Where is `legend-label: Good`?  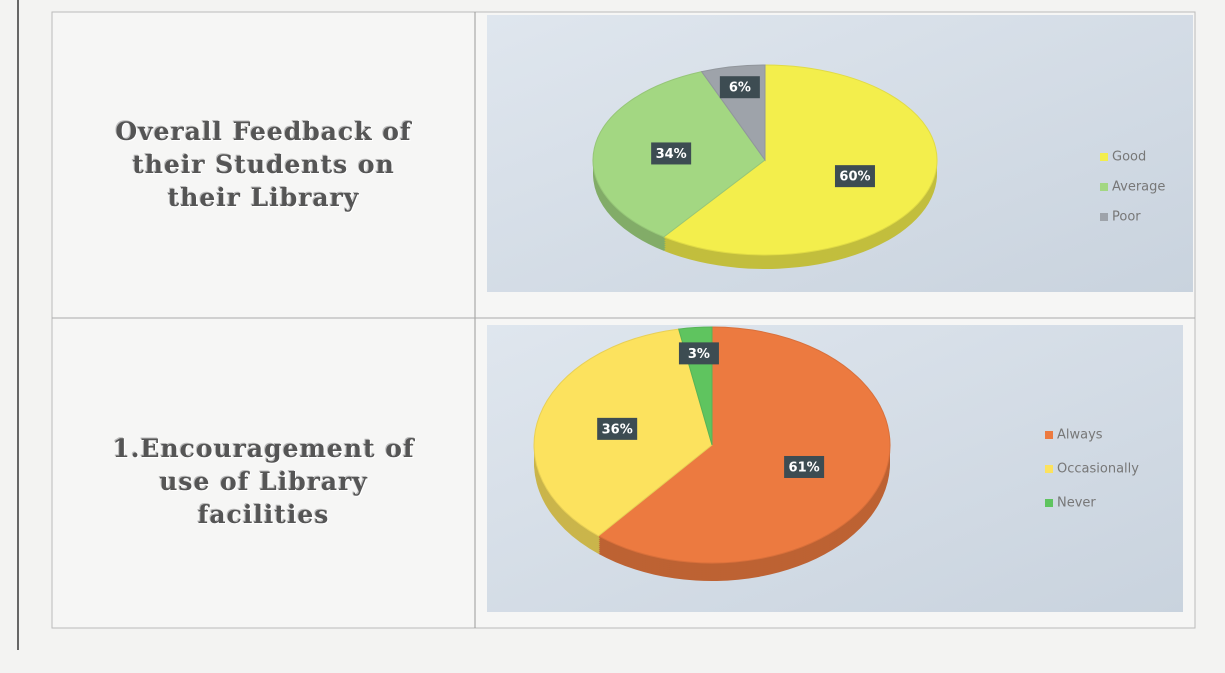
legend-label: Good is located at coordinates (1129, 157).